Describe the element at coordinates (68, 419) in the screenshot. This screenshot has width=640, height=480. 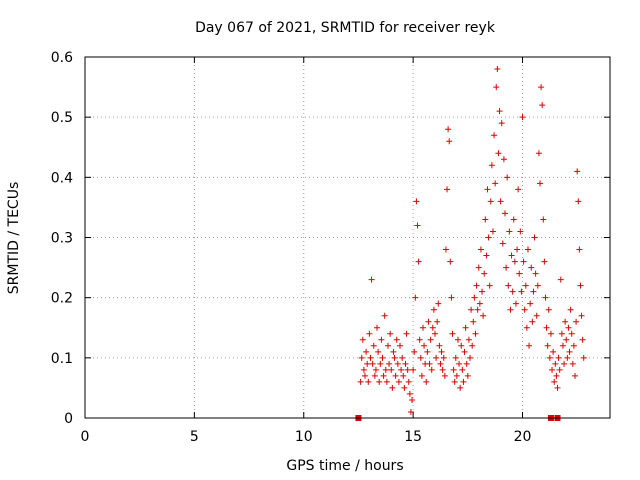
I see `y-tick-label: 0` at that location.